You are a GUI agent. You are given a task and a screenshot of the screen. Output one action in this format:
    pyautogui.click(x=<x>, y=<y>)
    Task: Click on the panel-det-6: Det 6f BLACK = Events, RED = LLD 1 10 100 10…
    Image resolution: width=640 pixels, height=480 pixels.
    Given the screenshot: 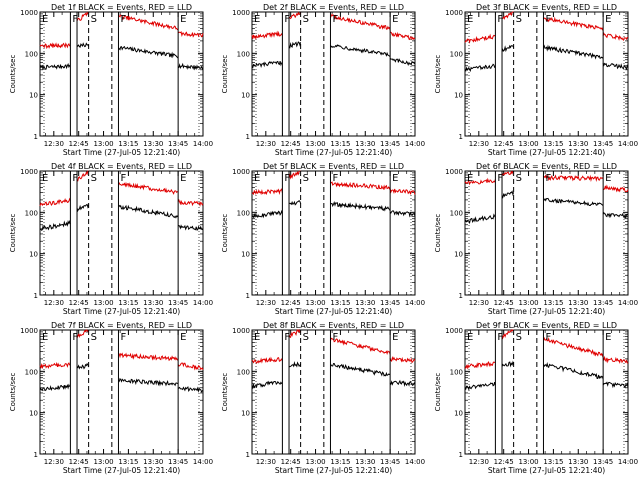 What is the action you would take?
    pyautogui.click(x=536, y=239)
    